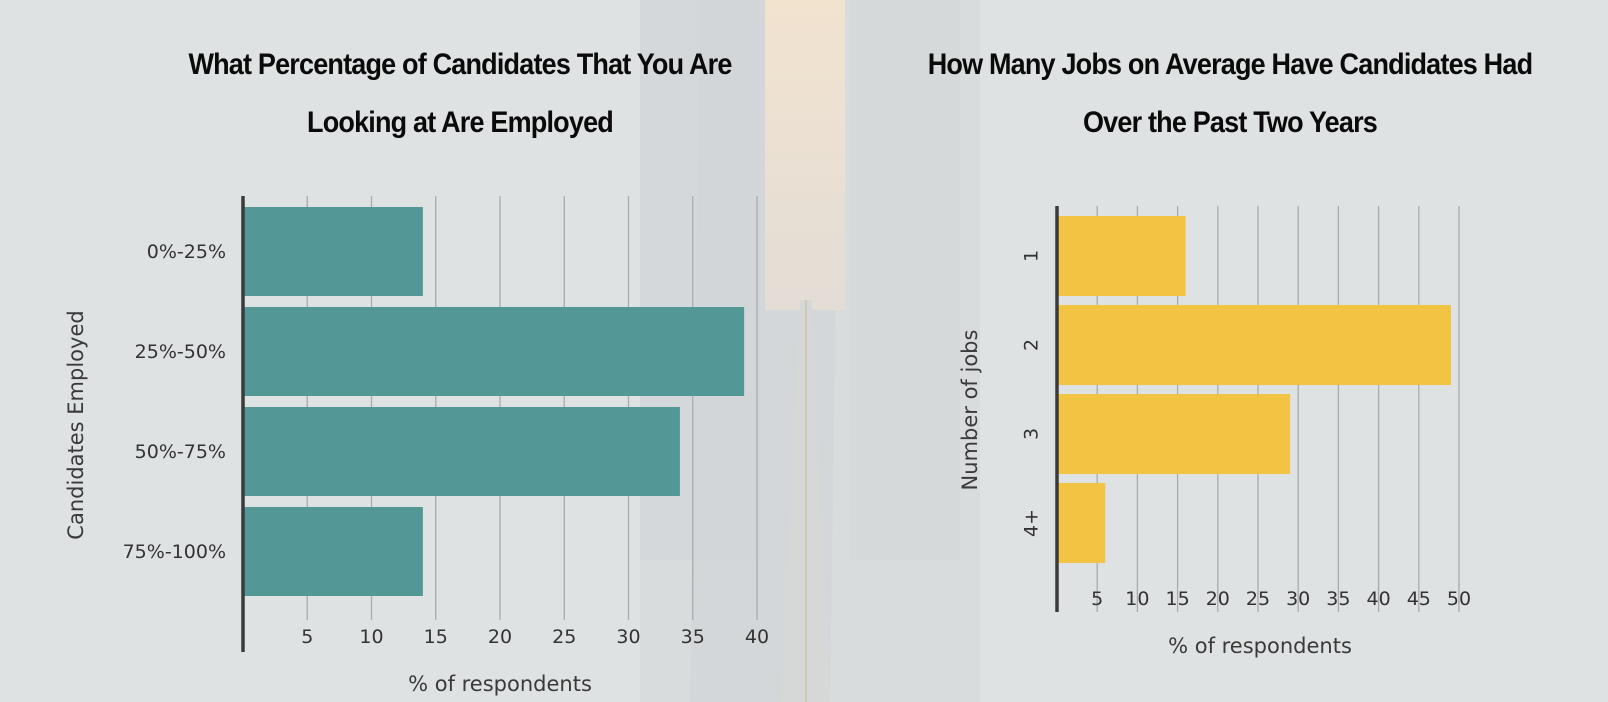 This screenshot has height=702, width=1608. I want to click on left-x-axis-title: % of respondents, so click(500, 684).